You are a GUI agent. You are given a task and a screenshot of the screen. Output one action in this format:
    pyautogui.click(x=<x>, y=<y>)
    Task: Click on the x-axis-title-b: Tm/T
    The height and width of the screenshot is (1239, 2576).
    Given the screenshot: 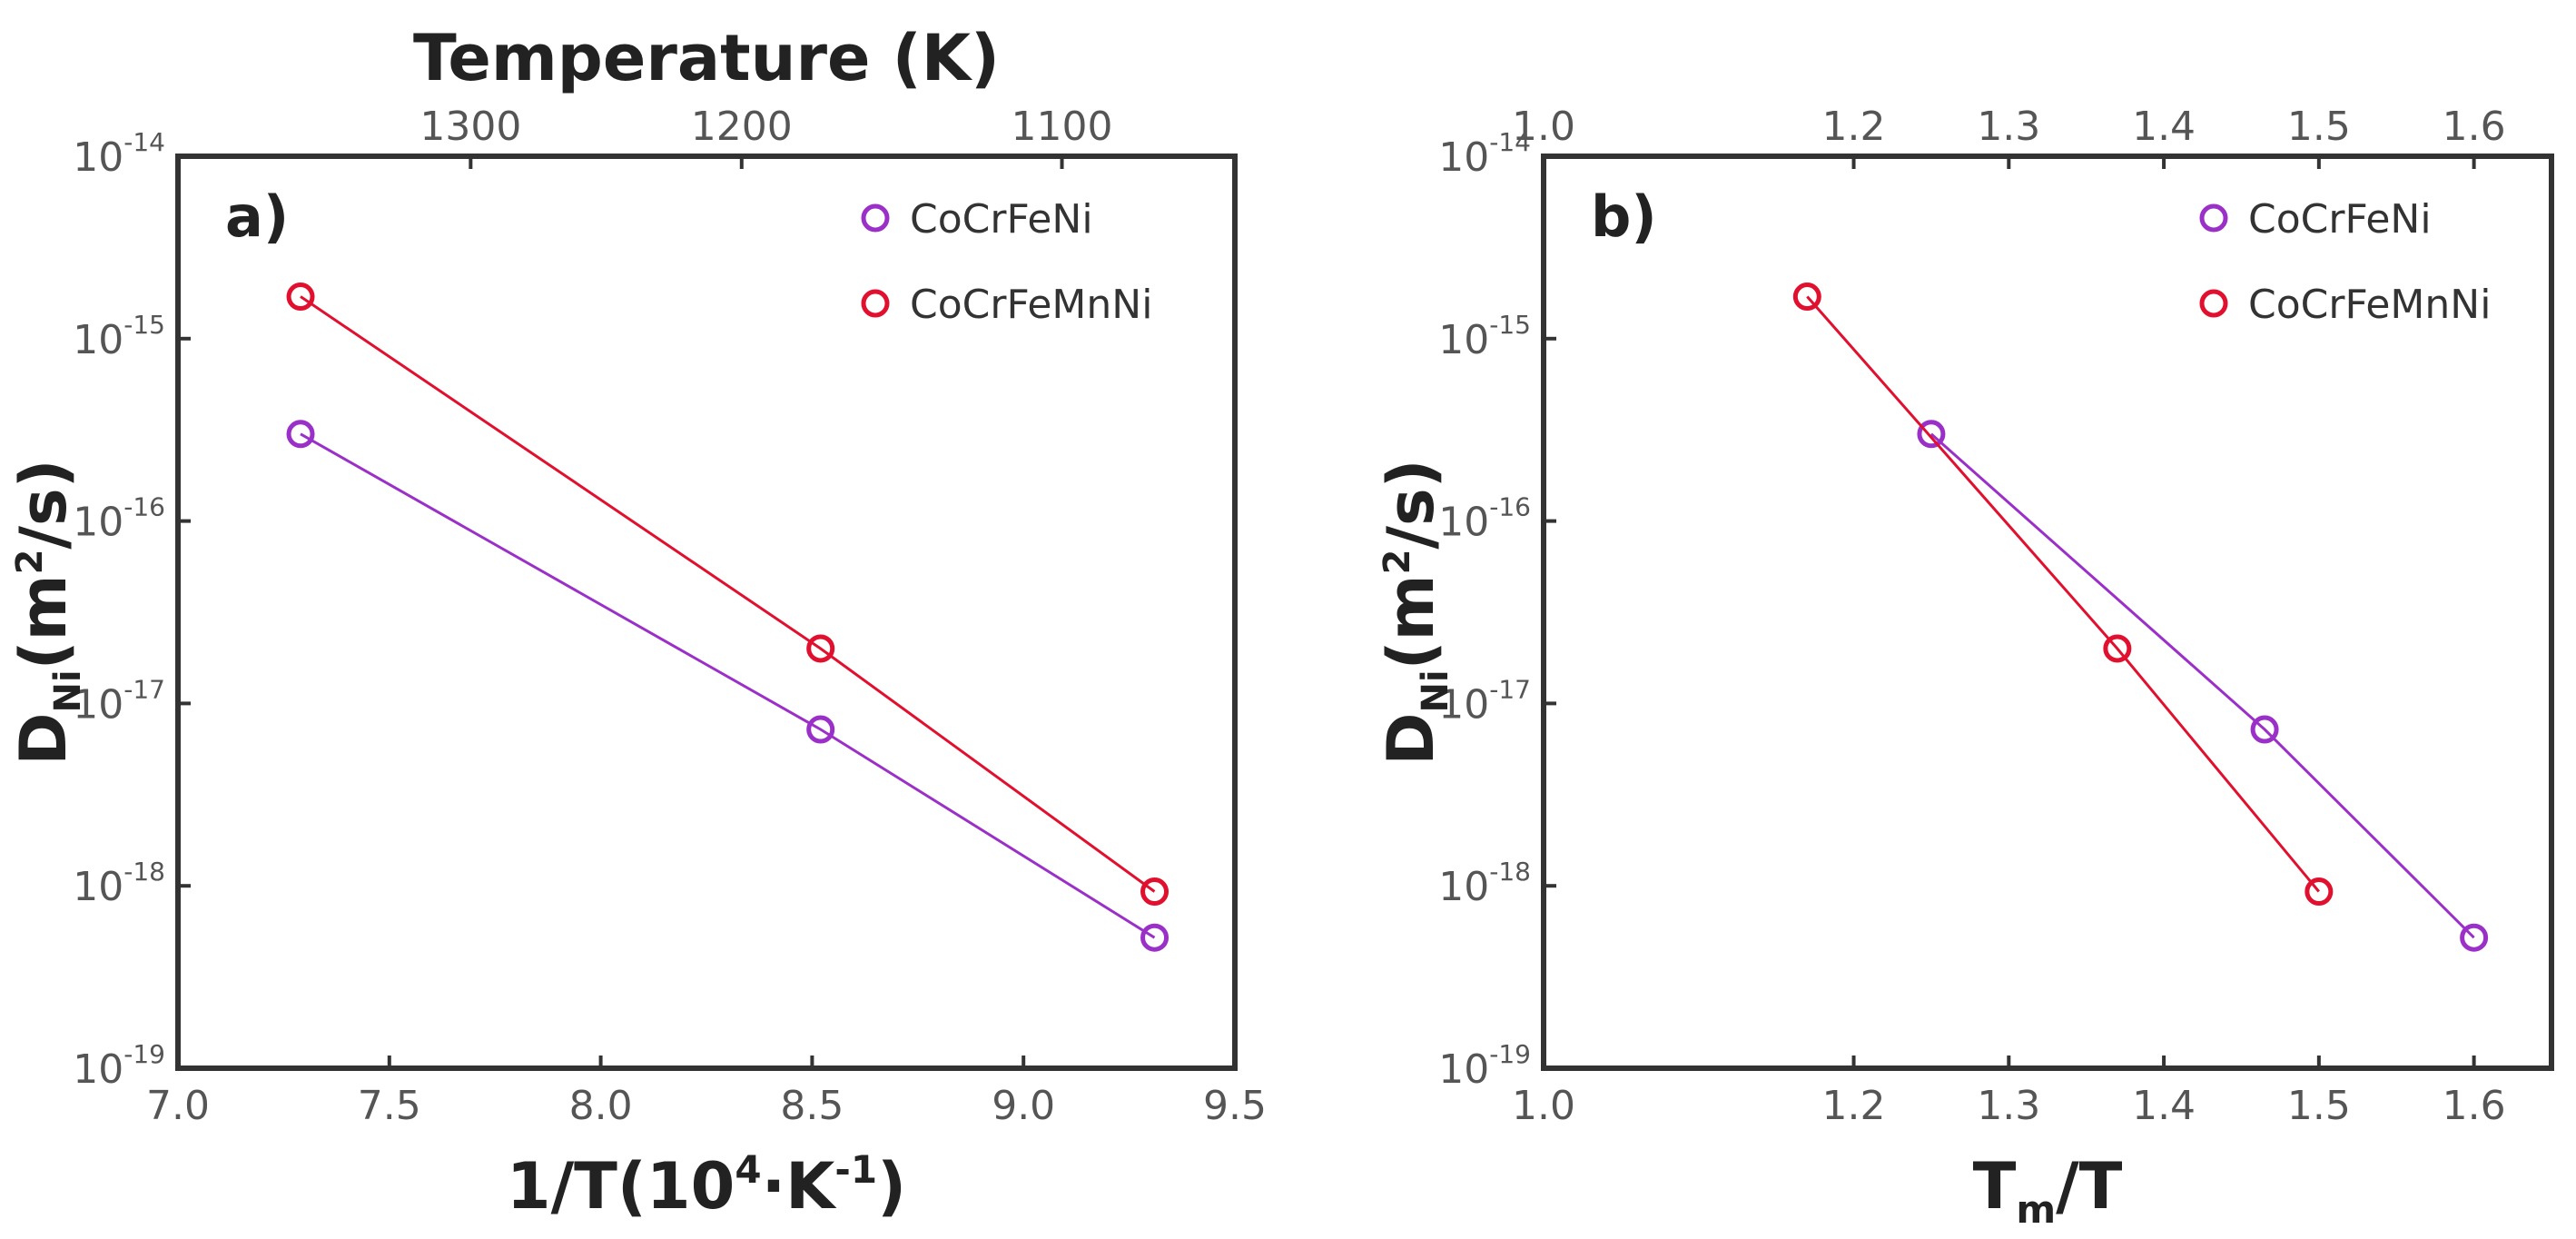 What is the action you would take?
    pyautogui.click(x=2048, y=1190)
    